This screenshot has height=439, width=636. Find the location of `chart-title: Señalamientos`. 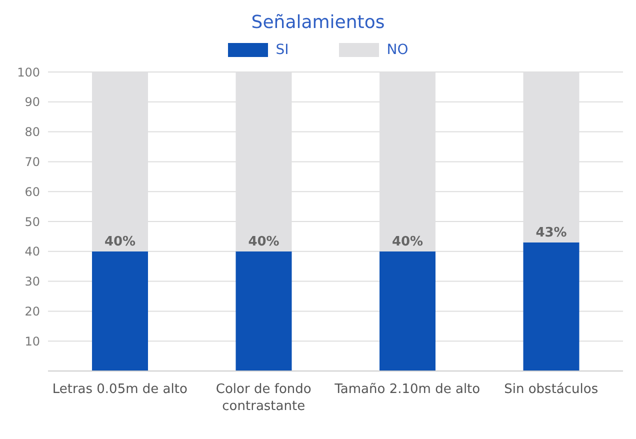

chart-title: Señalamientos is located at coordinates (318, 23).